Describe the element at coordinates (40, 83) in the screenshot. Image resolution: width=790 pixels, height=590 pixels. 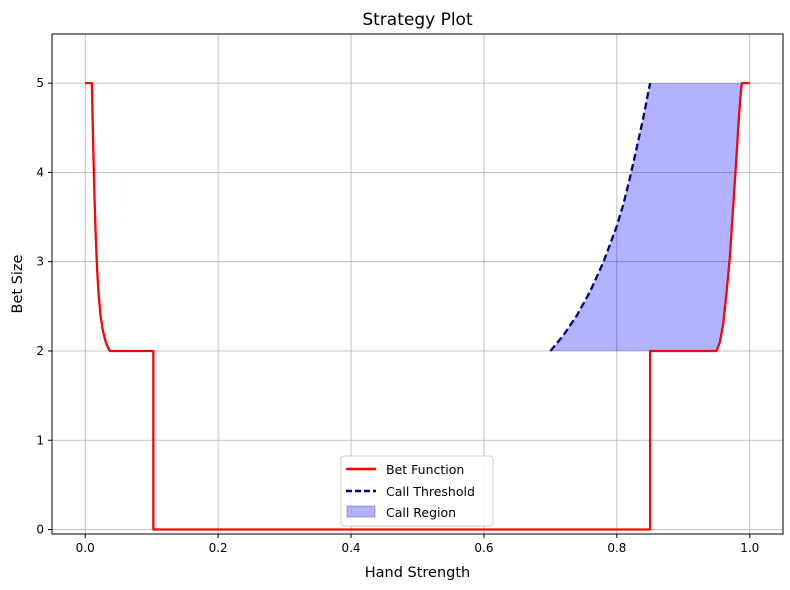
I see `y-tick-label: 5` at that location.